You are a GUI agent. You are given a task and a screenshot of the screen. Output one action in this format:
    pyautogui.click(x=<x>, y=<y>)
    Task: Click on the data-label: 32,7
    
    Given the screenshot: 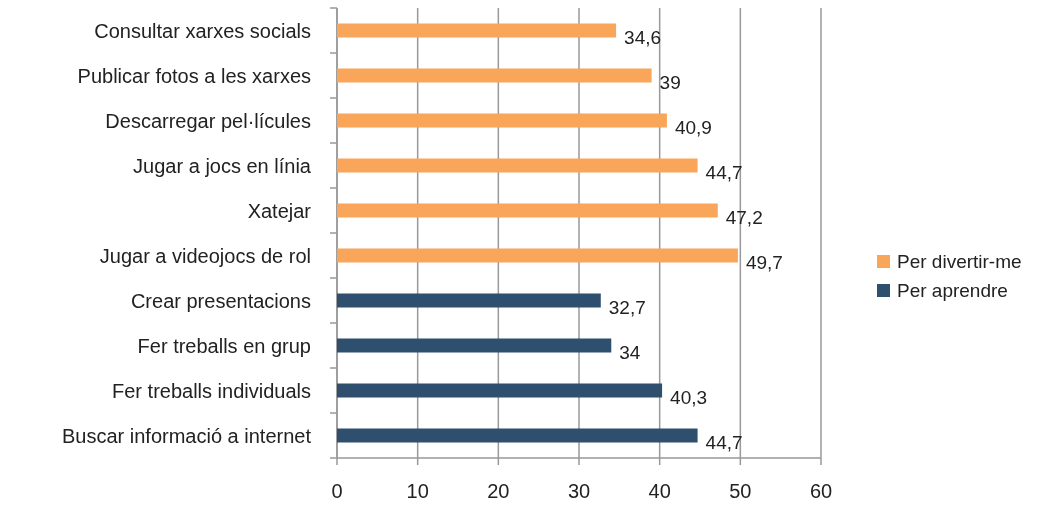 What is the action you would take?
    pyautogui.click(x=627, y=307)
    